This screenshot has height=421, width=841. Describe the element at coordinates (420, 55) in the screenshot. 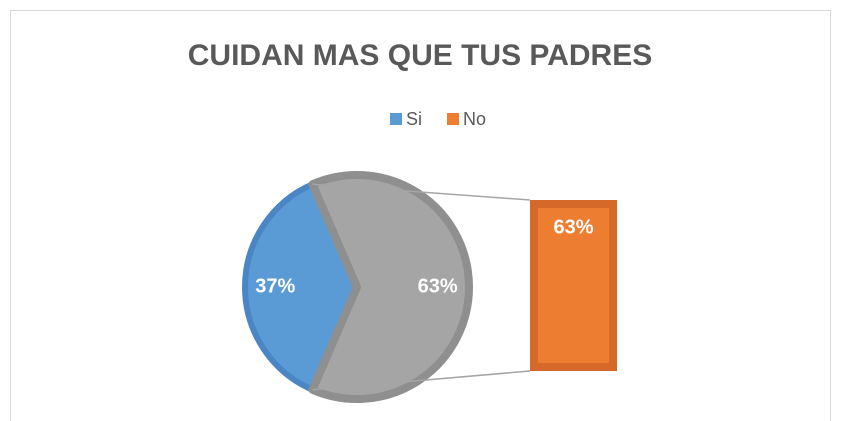

I see `chart-title: CUIDAN MAS QUE TUS PADRES` at that location.